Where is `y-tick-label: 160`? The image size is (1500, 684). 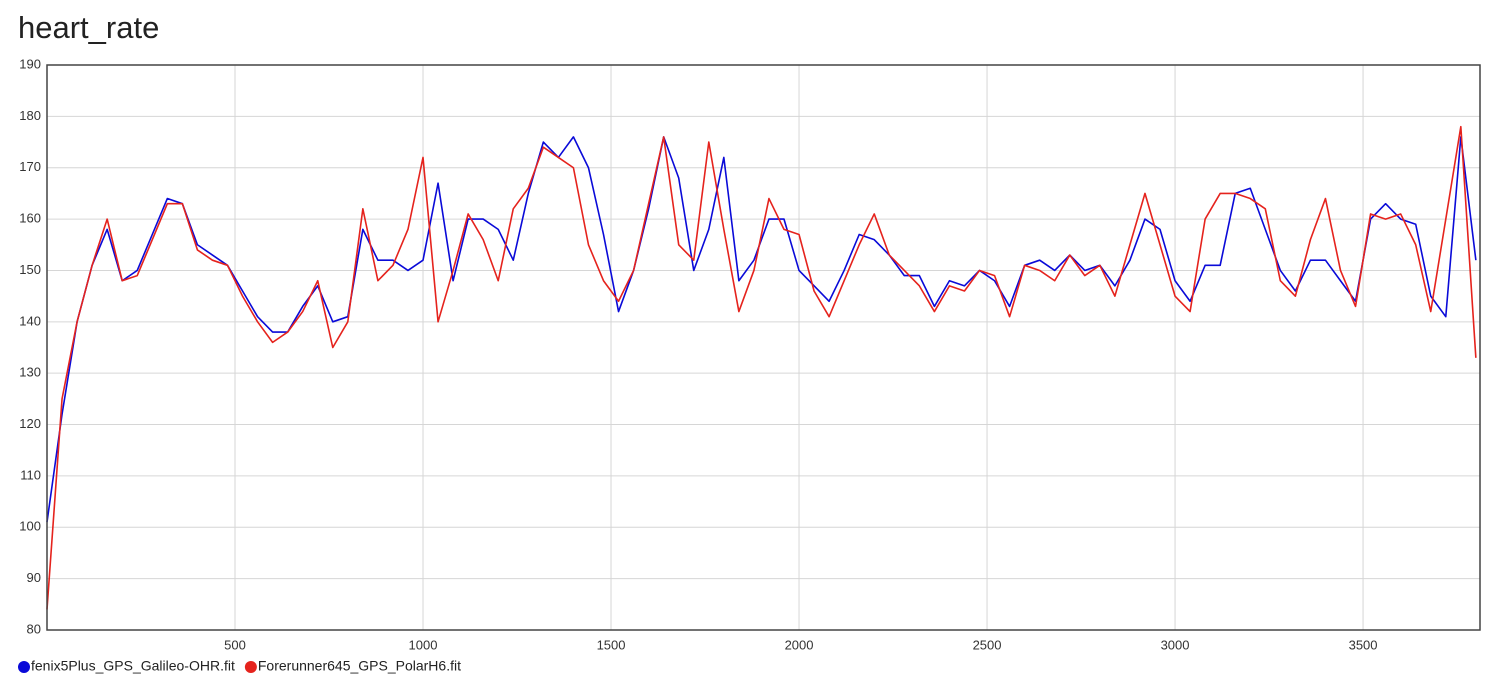 y-tick-label: 160 is located at coordinates (30, 218).